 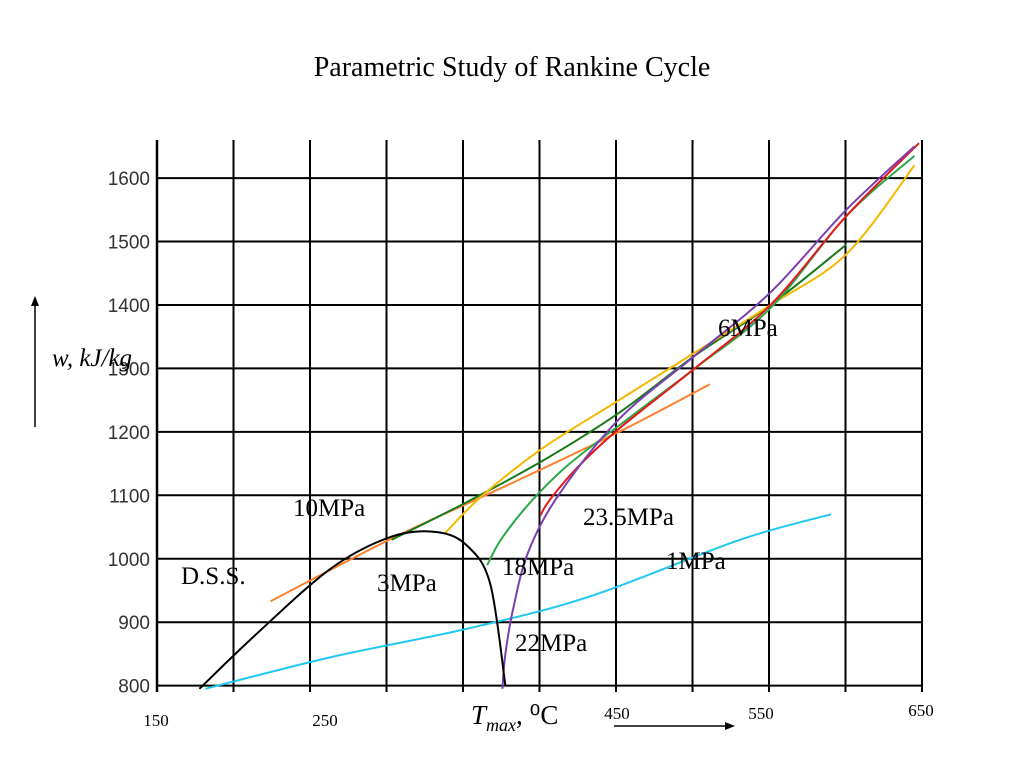 What do you see at coordinates (129, 496) in the screenshot?
I see `y-tick-label: 1100` at bounding box center [129, 496].